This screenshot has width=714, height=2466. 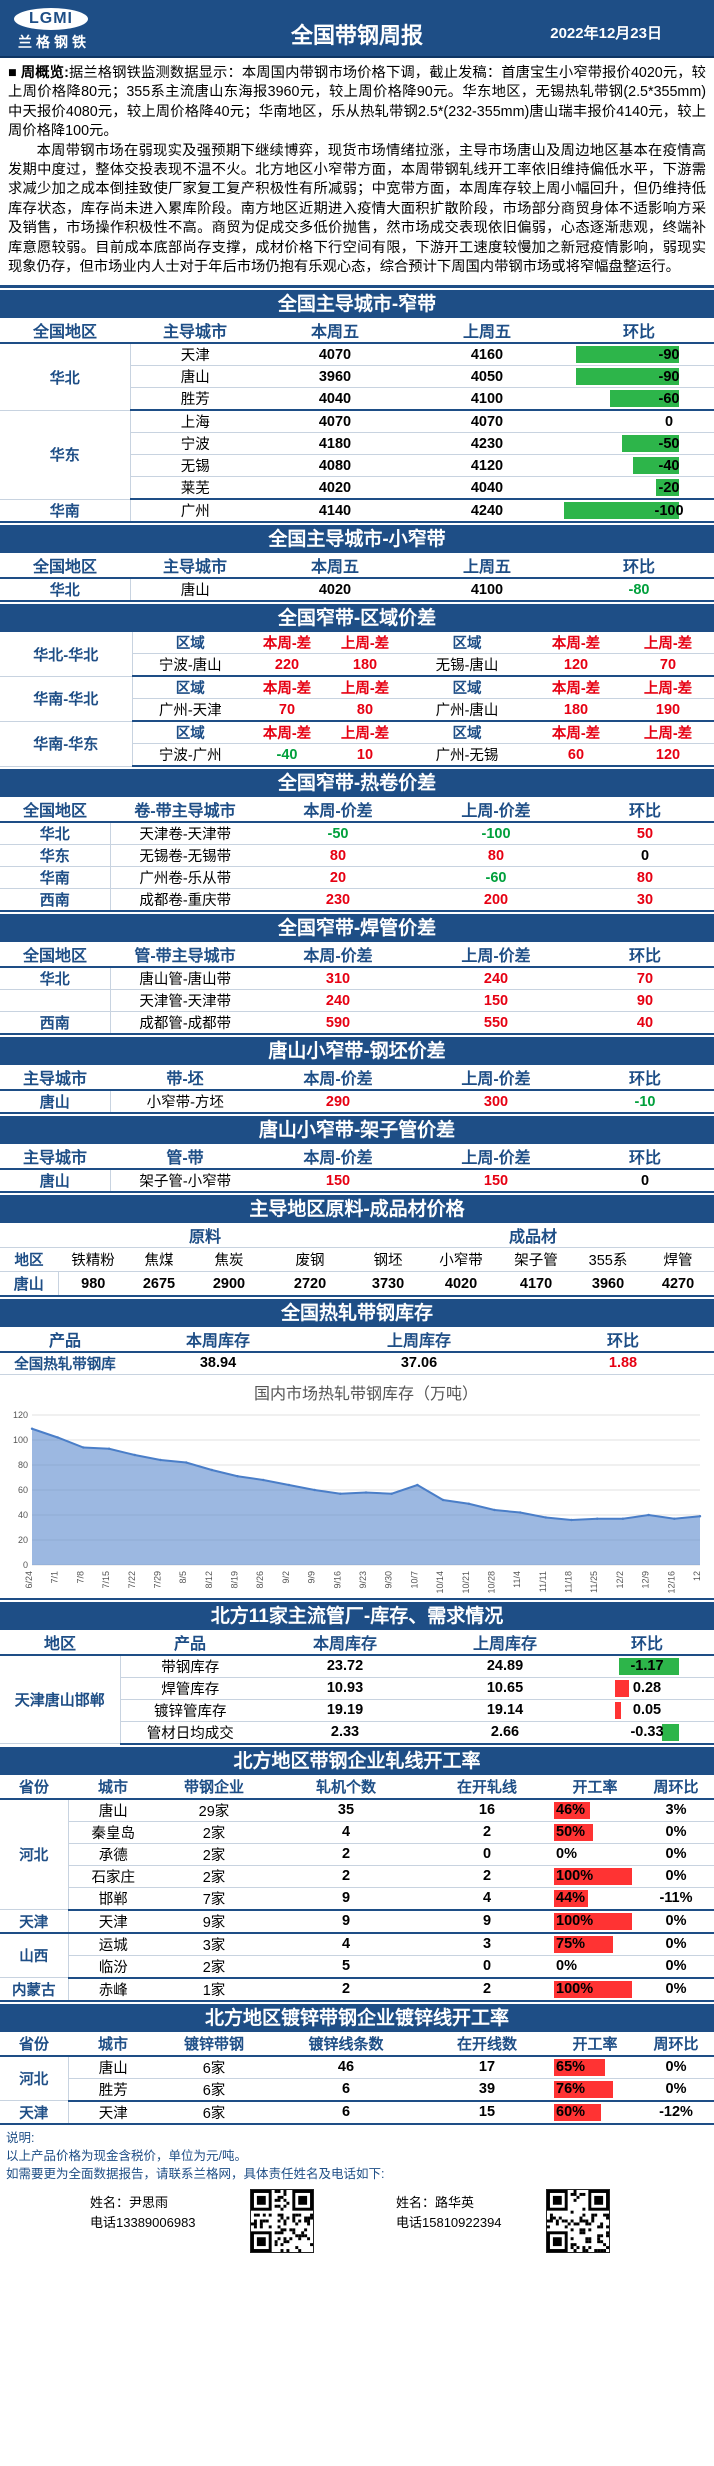 I want to click on last-week-cell: 4050, so click(x=487, y=377).